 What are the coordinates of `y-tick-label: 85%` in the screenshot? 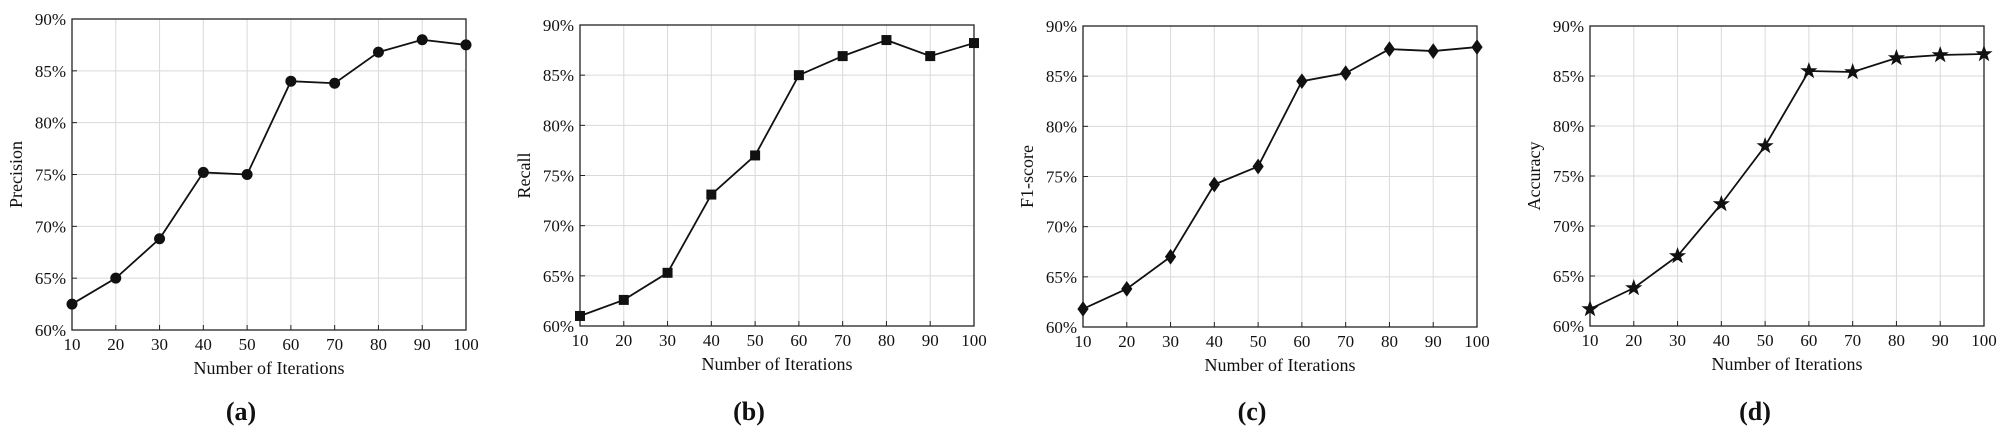 It's located at (1568, 76).